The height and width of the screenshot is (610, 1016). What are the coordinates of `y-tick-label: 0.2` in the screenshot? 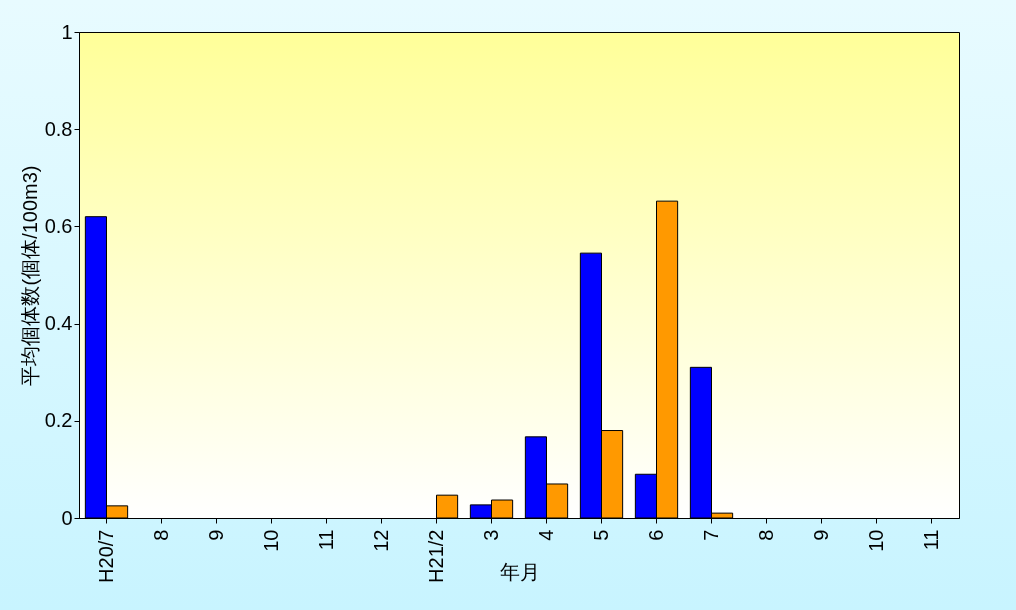 It's located at (58, 420).